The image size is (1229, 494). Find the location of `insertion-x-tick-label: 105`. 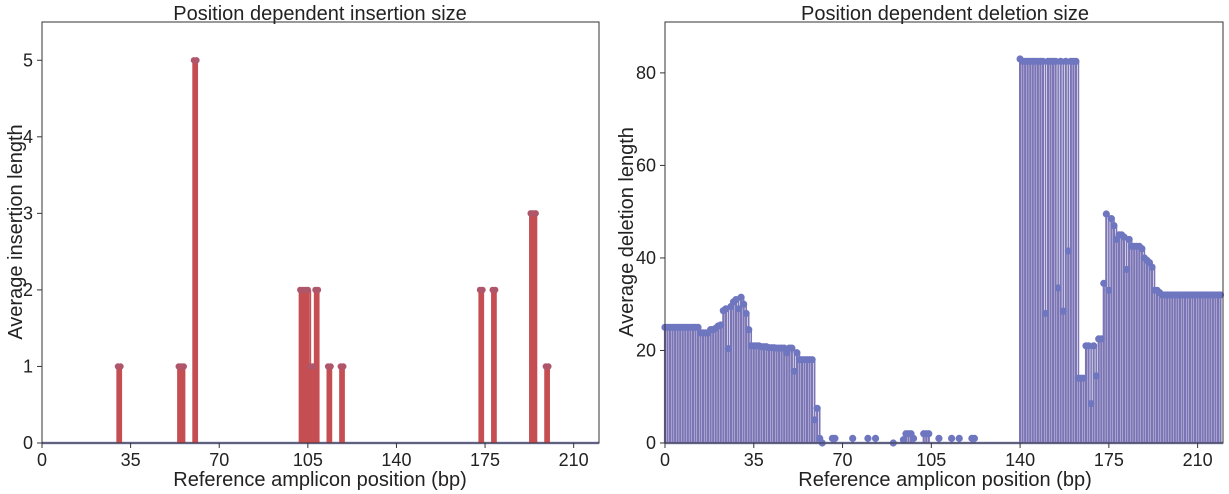

insertion-x-tick-label: 105 is located at coordinates (308, 460).